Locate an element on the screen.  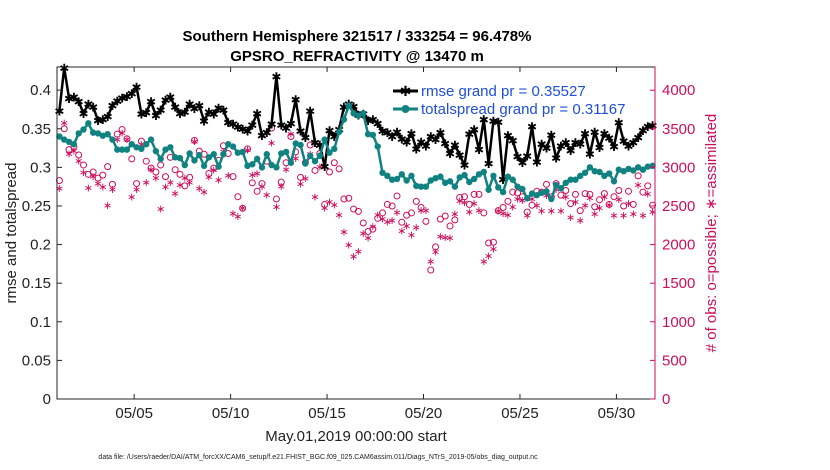
x-tick-label: 05/10 is located at coordinates (231, 413).